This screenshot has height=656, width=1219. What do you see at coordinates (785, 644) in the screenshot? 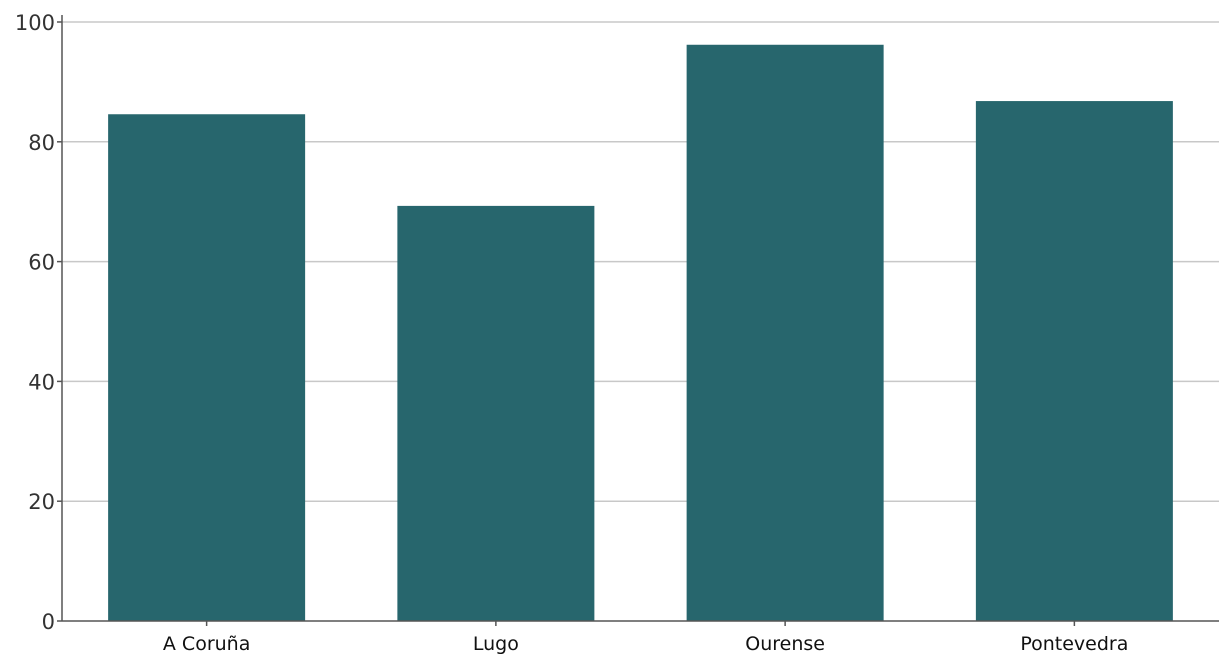
I see `x-tick-label-ourense: Ourense` at bounding box center [785, 644].